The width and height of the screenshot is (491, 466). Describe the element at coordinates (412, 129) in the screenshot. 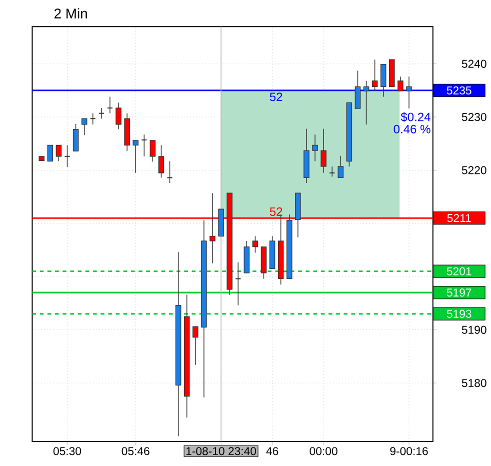

I see `annotation: 0.46 %` at that location.